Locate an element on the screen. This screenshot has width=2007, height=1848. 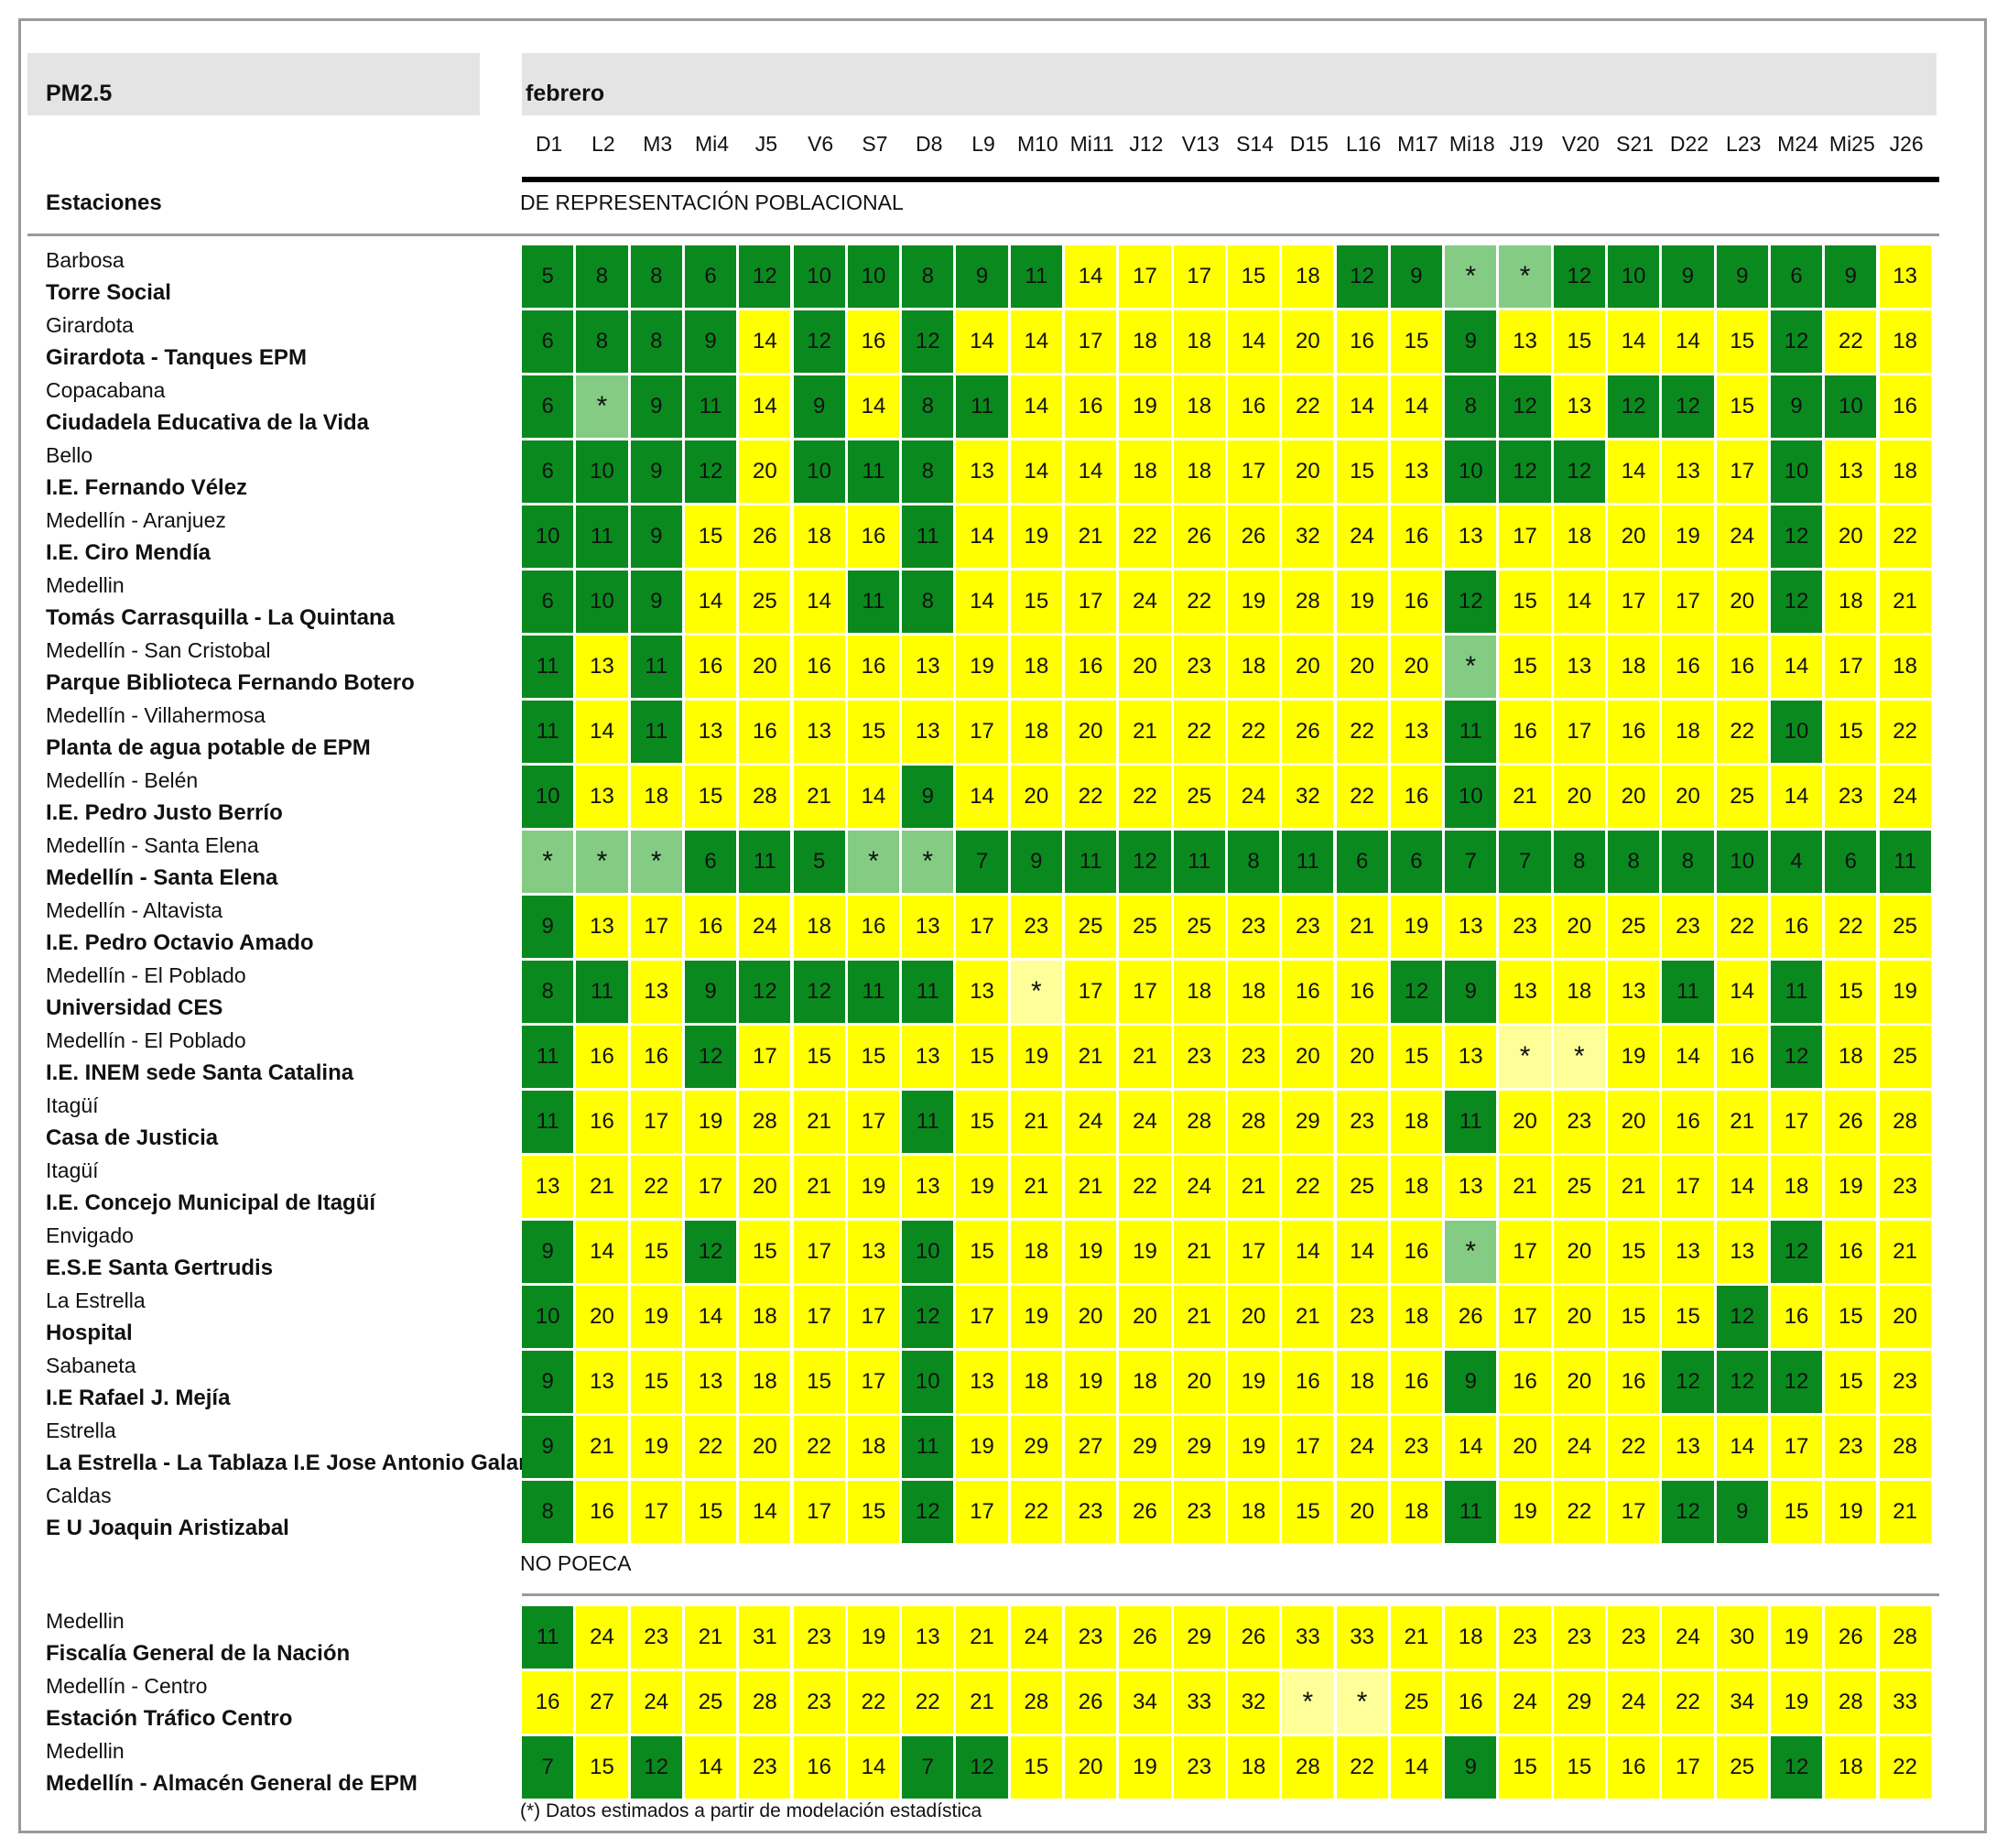
day-header: D8 is located at coordinates (929, 144).